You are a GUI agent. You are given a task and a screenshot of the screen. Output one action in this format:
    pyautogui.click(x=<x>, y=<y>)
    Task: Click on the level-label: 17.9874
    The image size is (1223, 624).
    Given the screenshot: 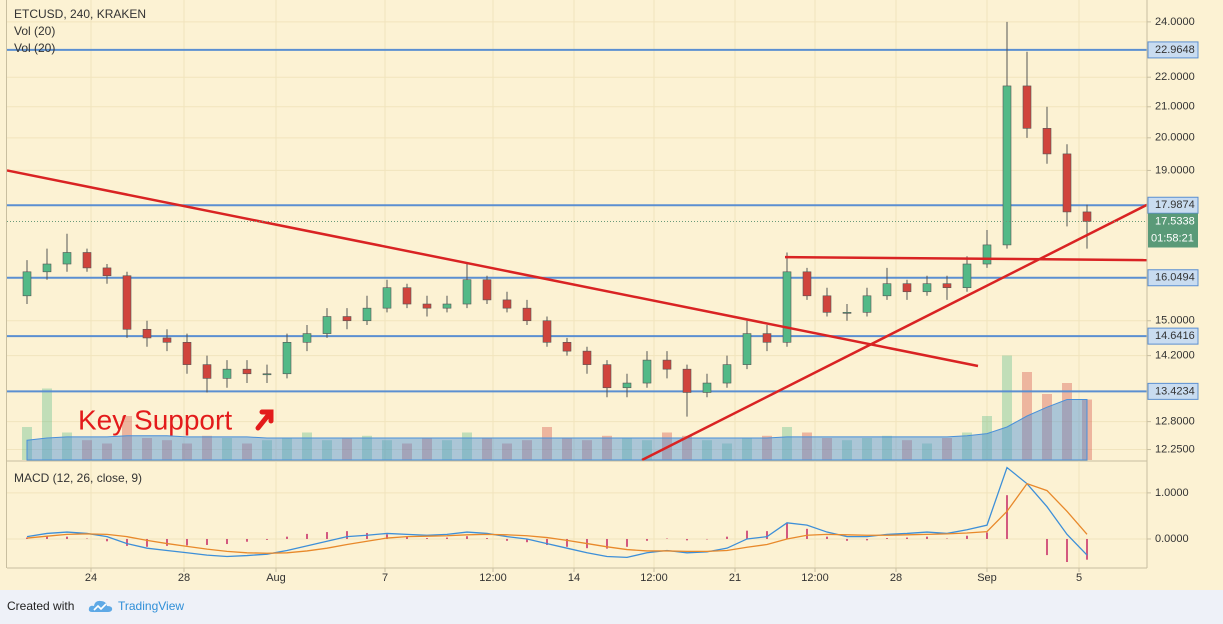 What is the action you would take?
    pyautogui.click(x=1175, y=205)
    